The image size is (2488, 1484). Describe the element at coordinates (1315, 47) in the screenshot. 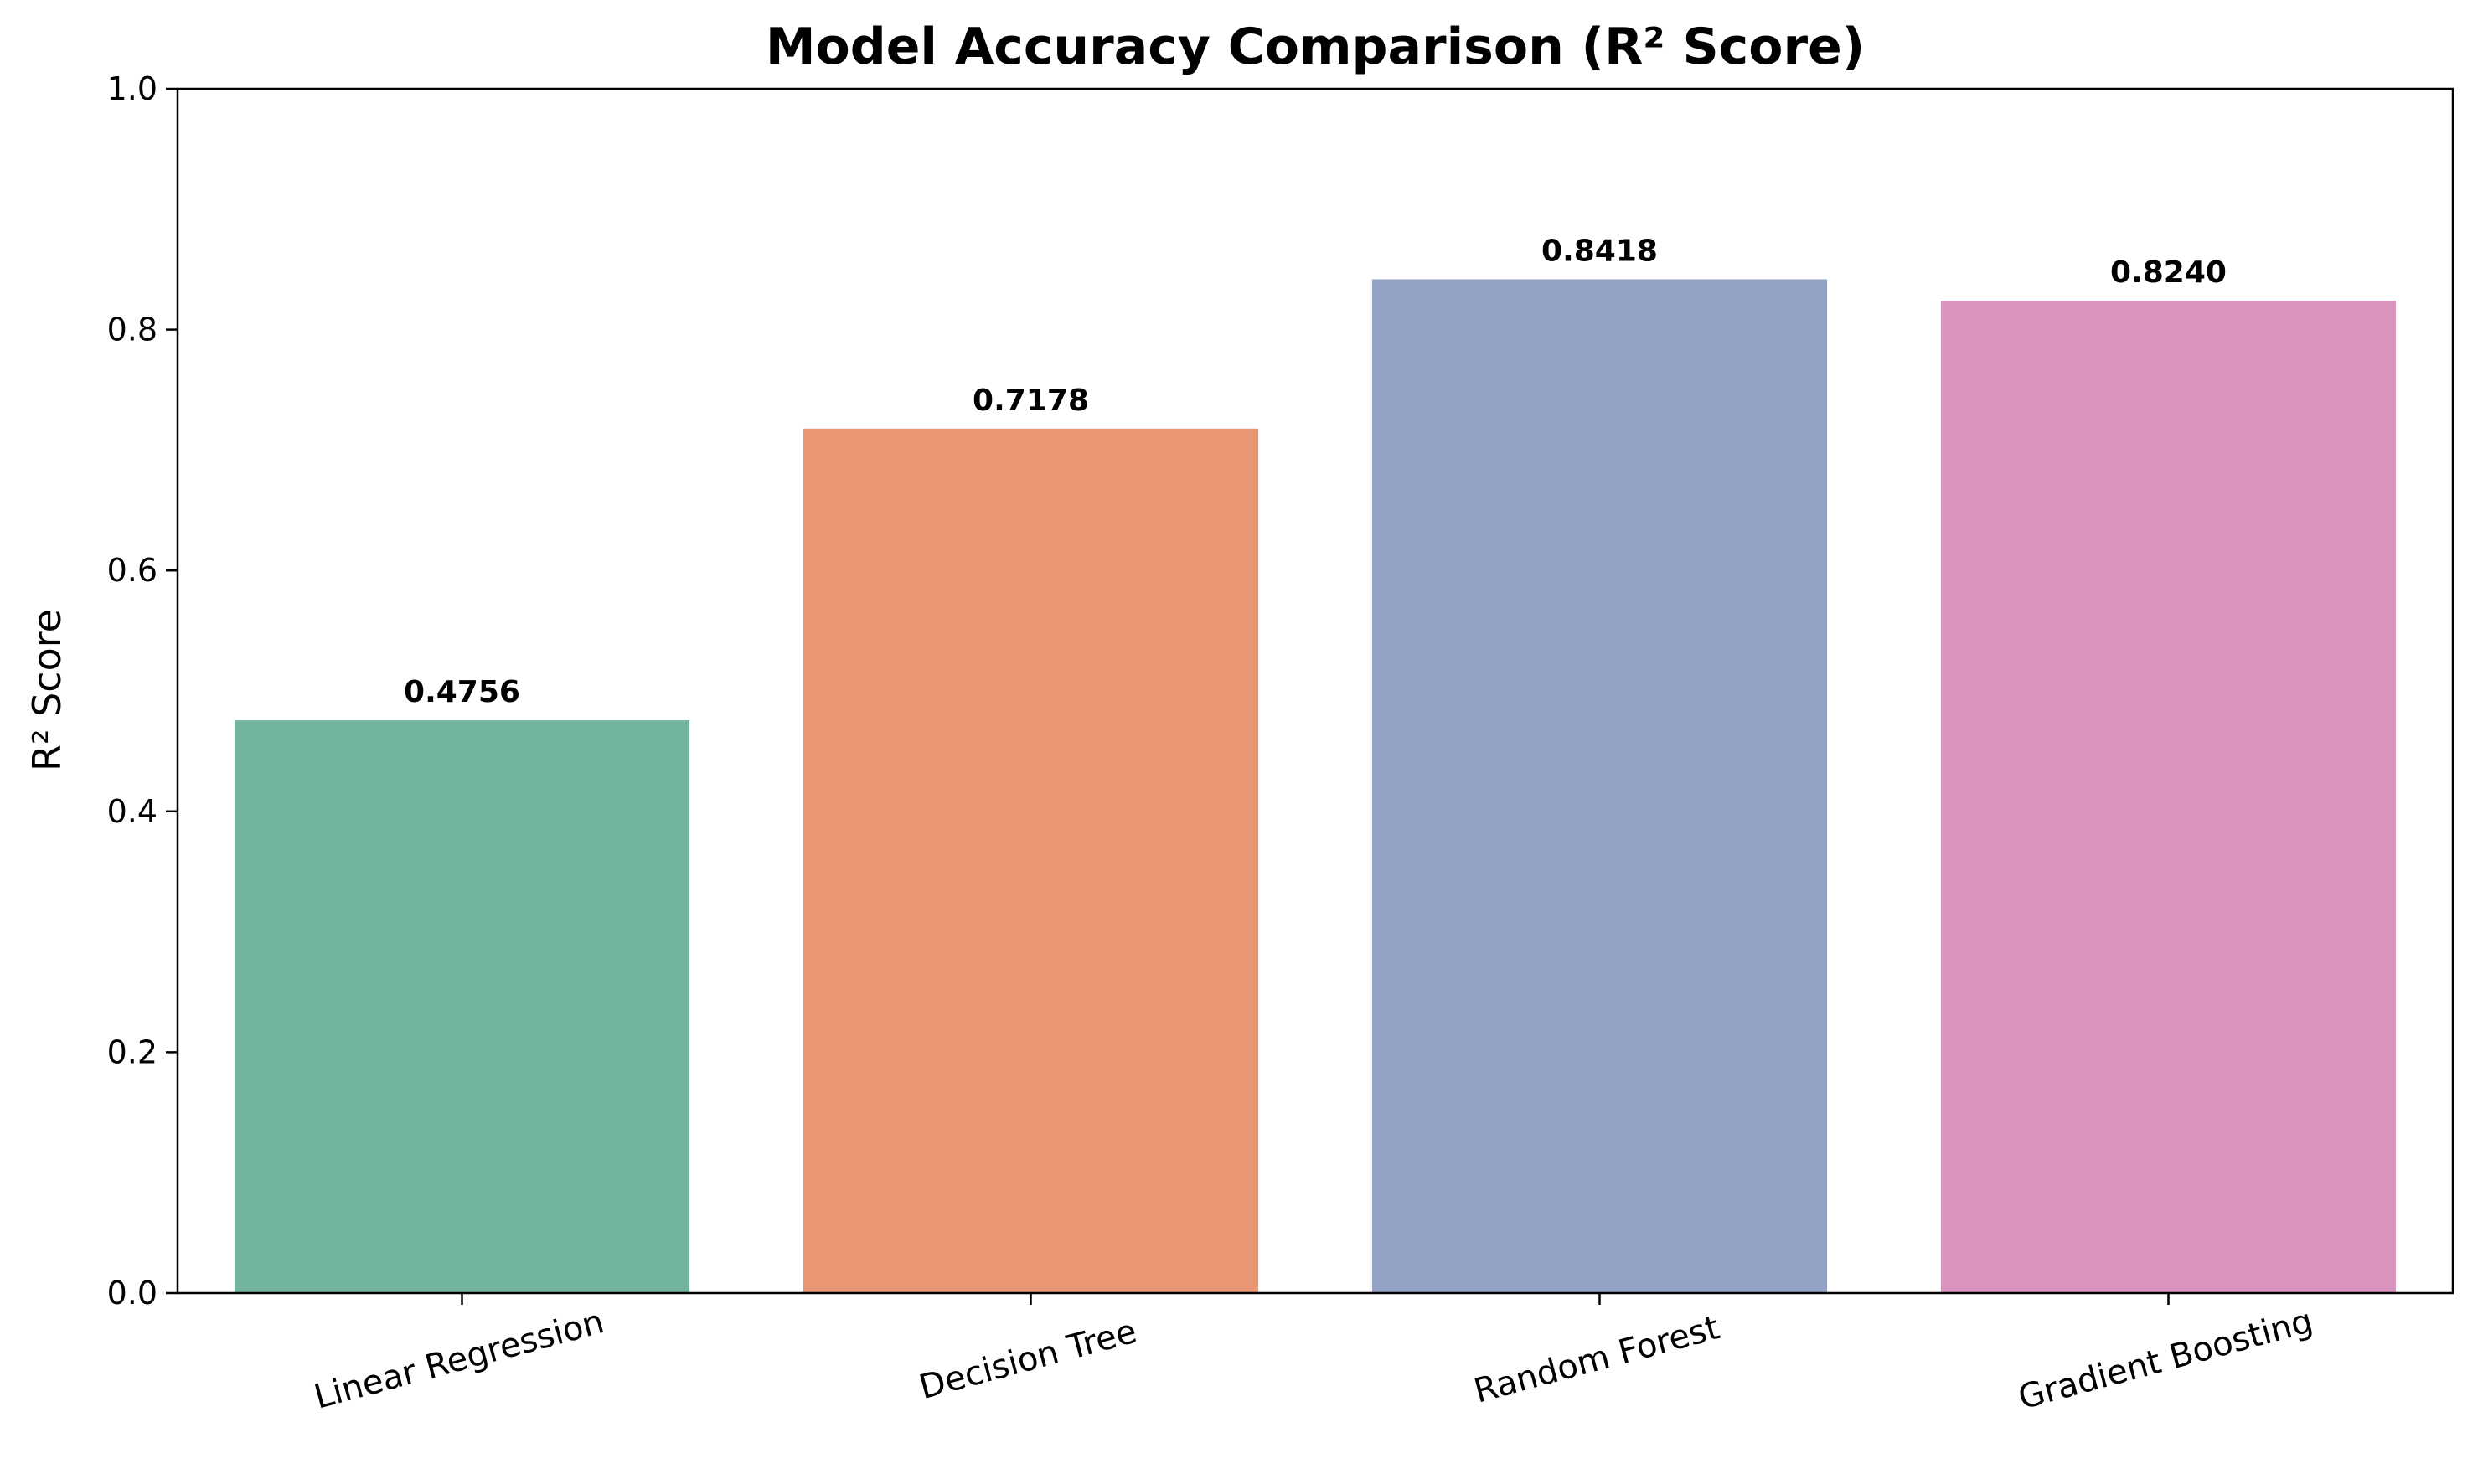

I see `chart-title: Model Accuracy Comparison (R² Score)` at that location.